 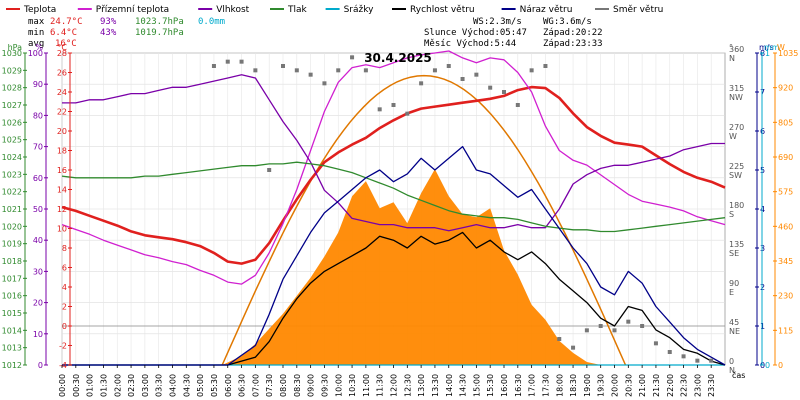 I want to click on stat-min-temp: 6.4°C, so click(x=63, y=33).